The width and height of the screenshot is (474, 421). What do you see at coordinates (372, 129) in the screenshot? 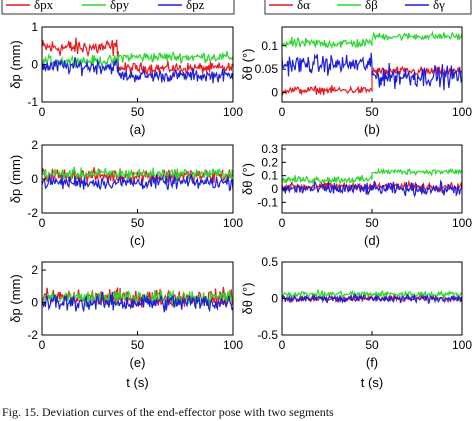
I see `panel-label: (b)` at bounding box center [372, 129].